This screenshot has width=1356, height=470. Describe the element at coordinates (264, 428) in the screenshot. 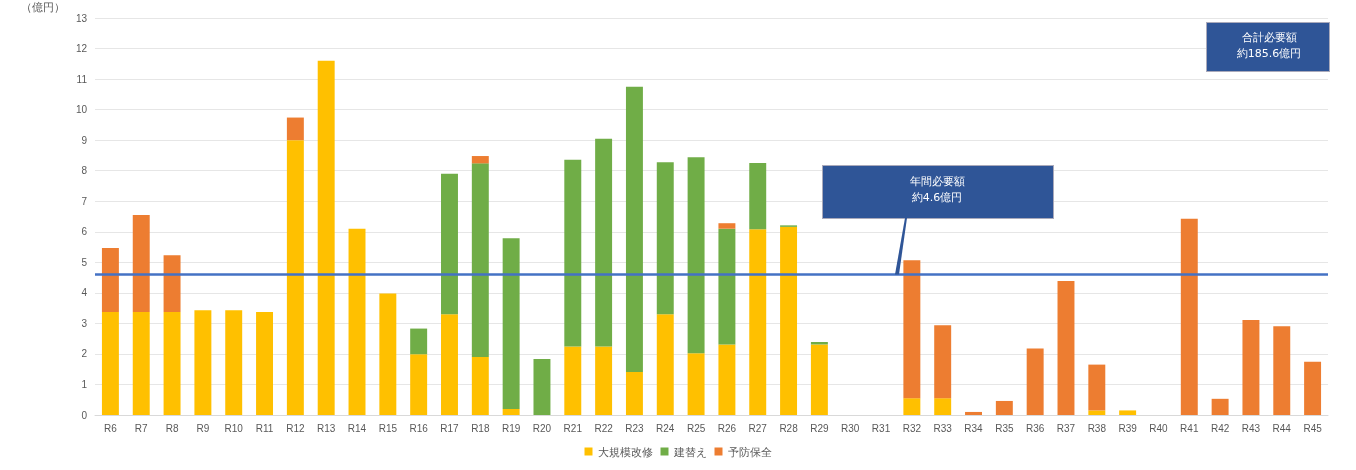

I see `x-tick-label: R11` at that location.